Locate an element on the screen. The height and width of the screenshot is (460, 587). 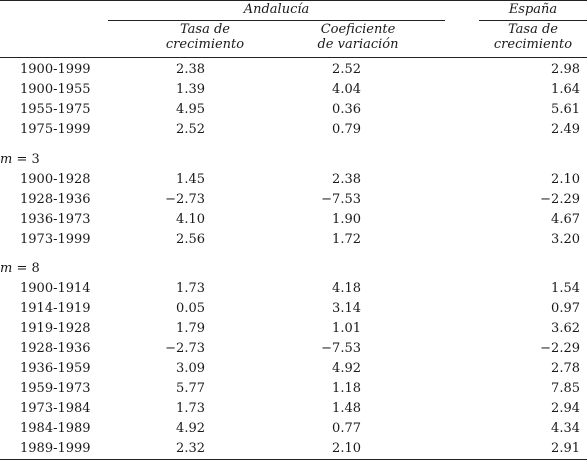
andalucia-cv-cell: 1.18 is located at coordinates (346, 388).